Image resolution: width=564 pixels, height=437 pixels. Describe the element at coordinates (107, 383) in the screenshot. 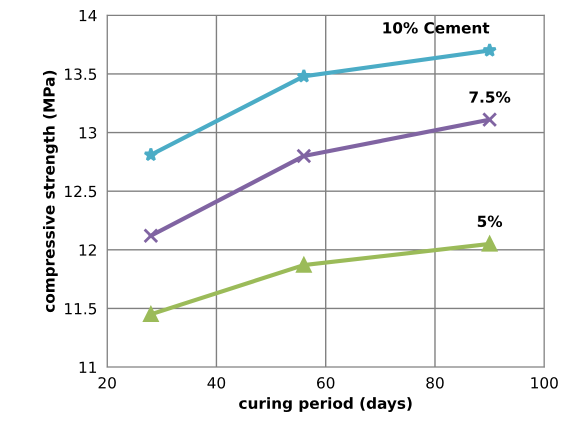

I see `x-tick-label: 20` at that location.